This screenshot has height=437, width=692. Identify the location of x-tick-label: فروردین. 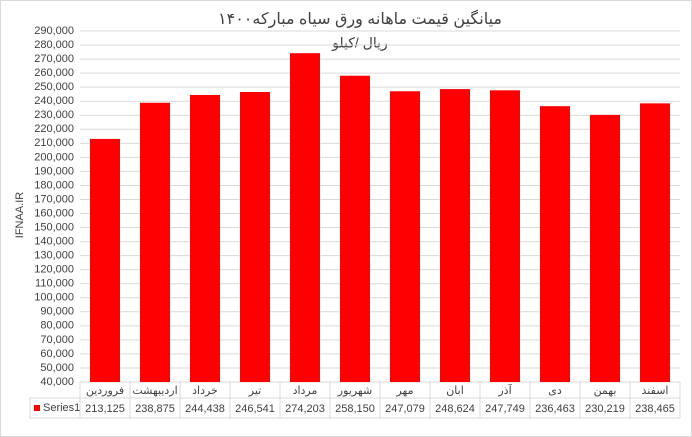
(105, 391).